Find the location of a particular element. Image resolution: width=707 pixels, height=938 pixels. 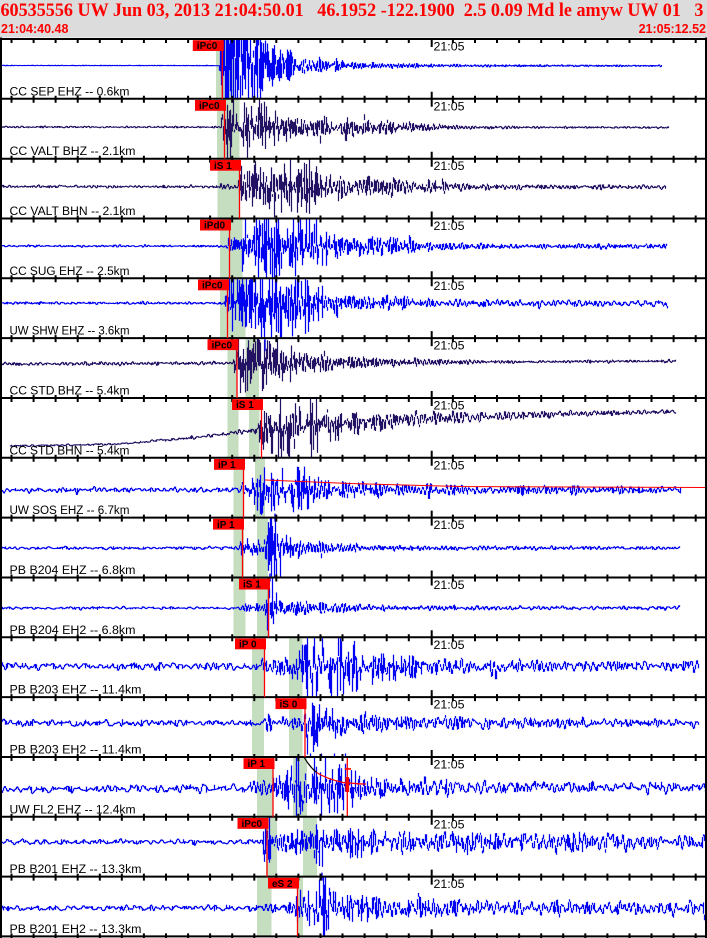

svg-text: PB B203 EHZ -- 11.4km is located at coordinates (76, 691).